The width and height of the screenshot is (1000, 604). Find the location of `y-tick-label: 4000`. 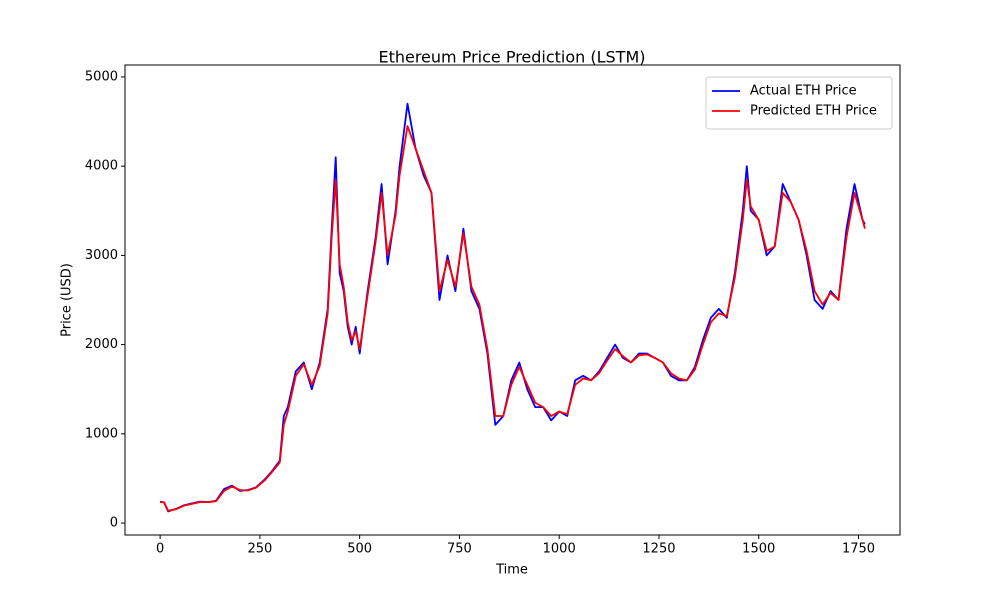

y-tick-label: 4000 is located at coordinates (101, 166).